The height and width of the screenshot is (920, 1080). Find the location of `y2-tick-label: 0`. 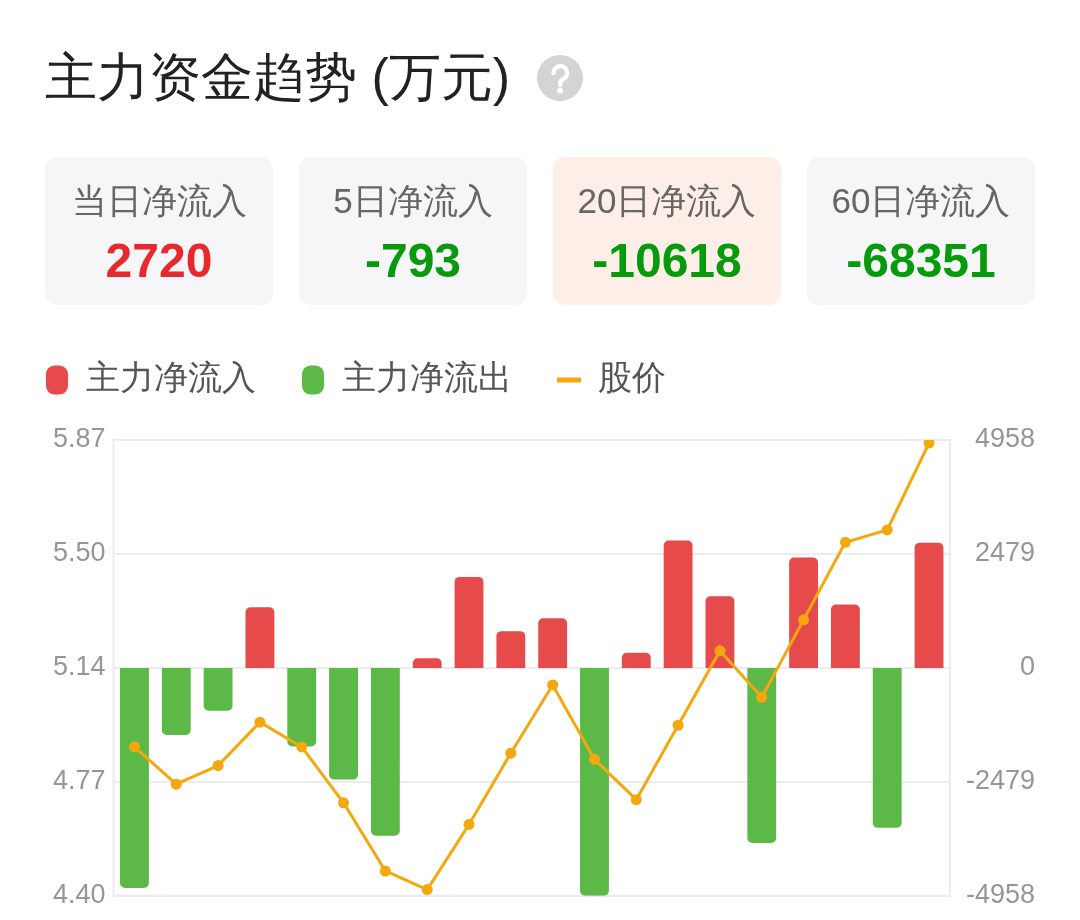

y2-tick-label: 0 is located at coordinates (1027, 666).